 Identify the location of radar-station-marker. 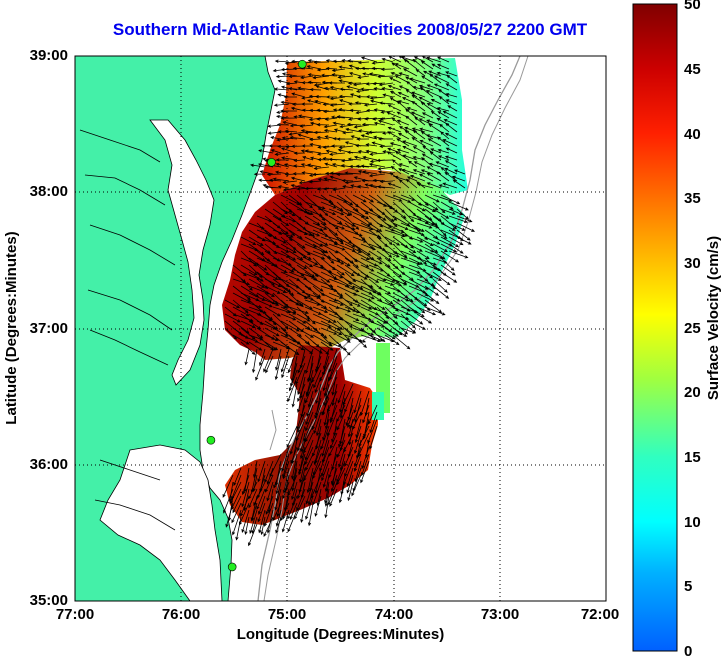
(211, 440).